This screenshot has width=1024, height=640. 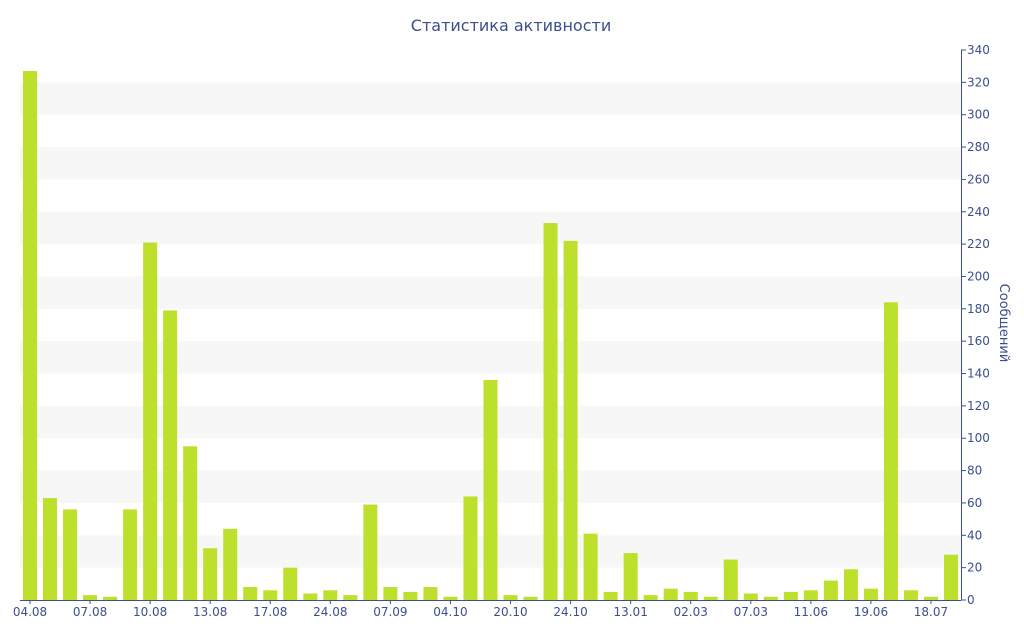 What do you see at coordinates (978, 374) in the screenshot?
I see `y-tick-label: 140` at bounding box center [978, 374].